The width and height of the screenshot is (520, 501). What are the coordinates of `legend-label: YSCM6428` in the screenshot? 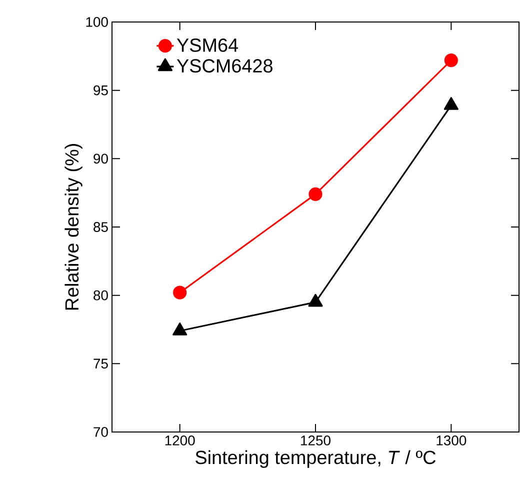 It's located at (224, 66).